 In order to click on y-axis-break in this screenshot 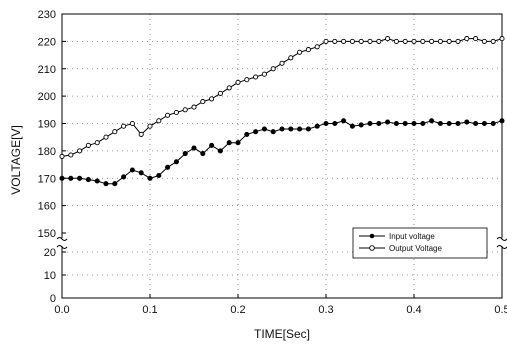, I will do `click(281, 243)`.